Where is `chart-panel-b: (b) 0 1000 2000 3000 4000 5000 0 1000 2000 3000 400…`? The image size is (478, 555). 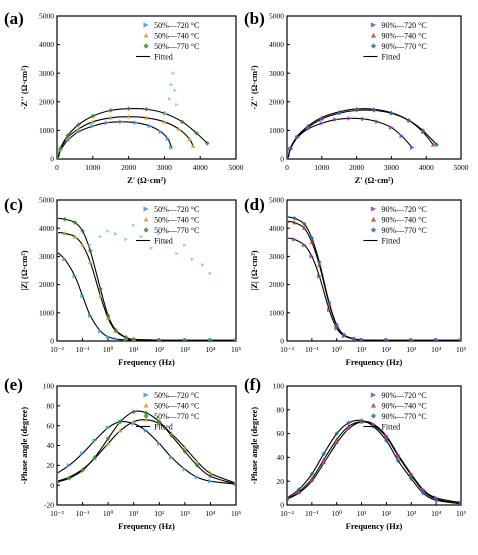 chart-panel-b: (b) 0 1000 2000 3000 4000 5000 0 1000 2000 3000 400… is located at coordinates (356, 97).